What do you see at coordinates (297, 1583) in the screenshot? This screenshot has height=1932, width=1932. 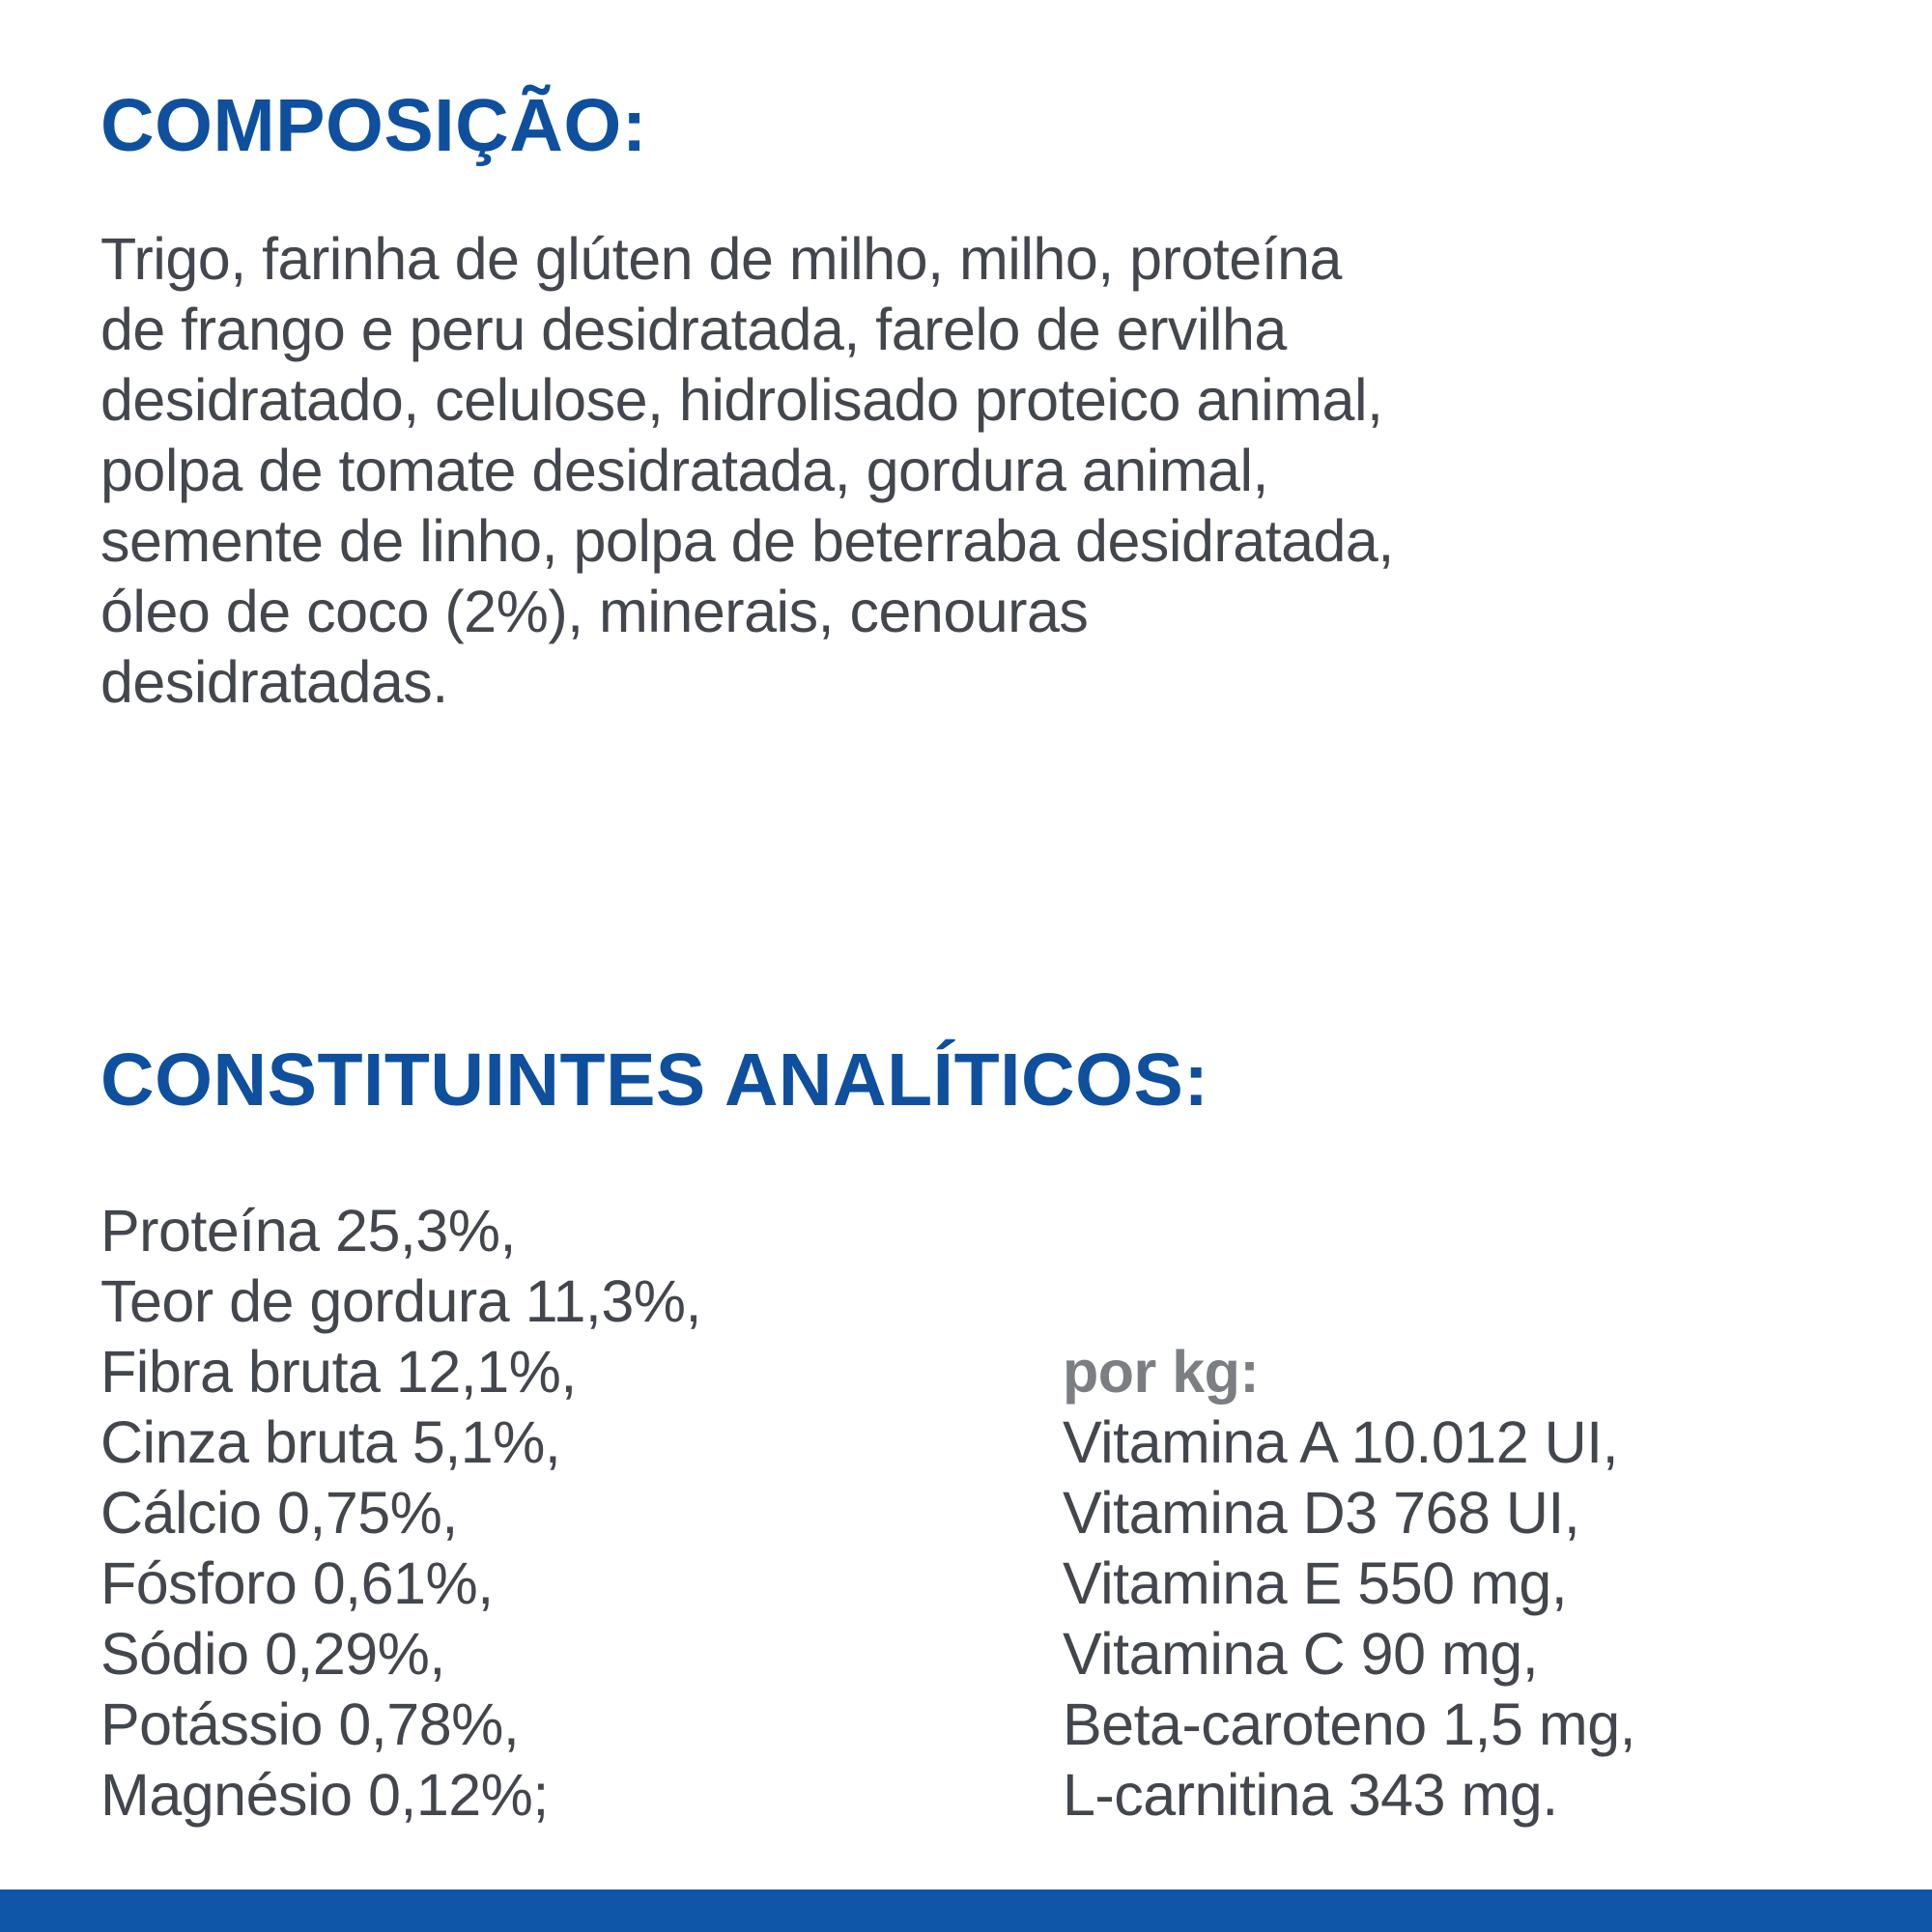 I see `constituent-item: Fósforo 0,61%,` at bounding box center [297, 1583].